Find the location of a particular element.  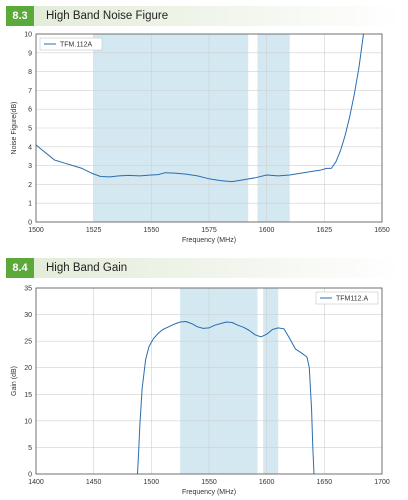

y-tick-label: 9 is located at coordinates (30, 53).